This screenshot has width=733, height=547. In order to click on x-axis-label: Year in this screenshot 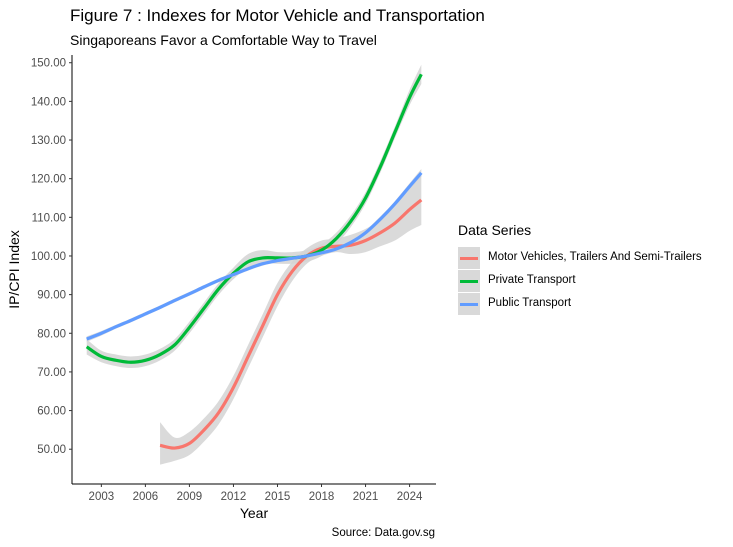, I will do `click(254, 513)`.